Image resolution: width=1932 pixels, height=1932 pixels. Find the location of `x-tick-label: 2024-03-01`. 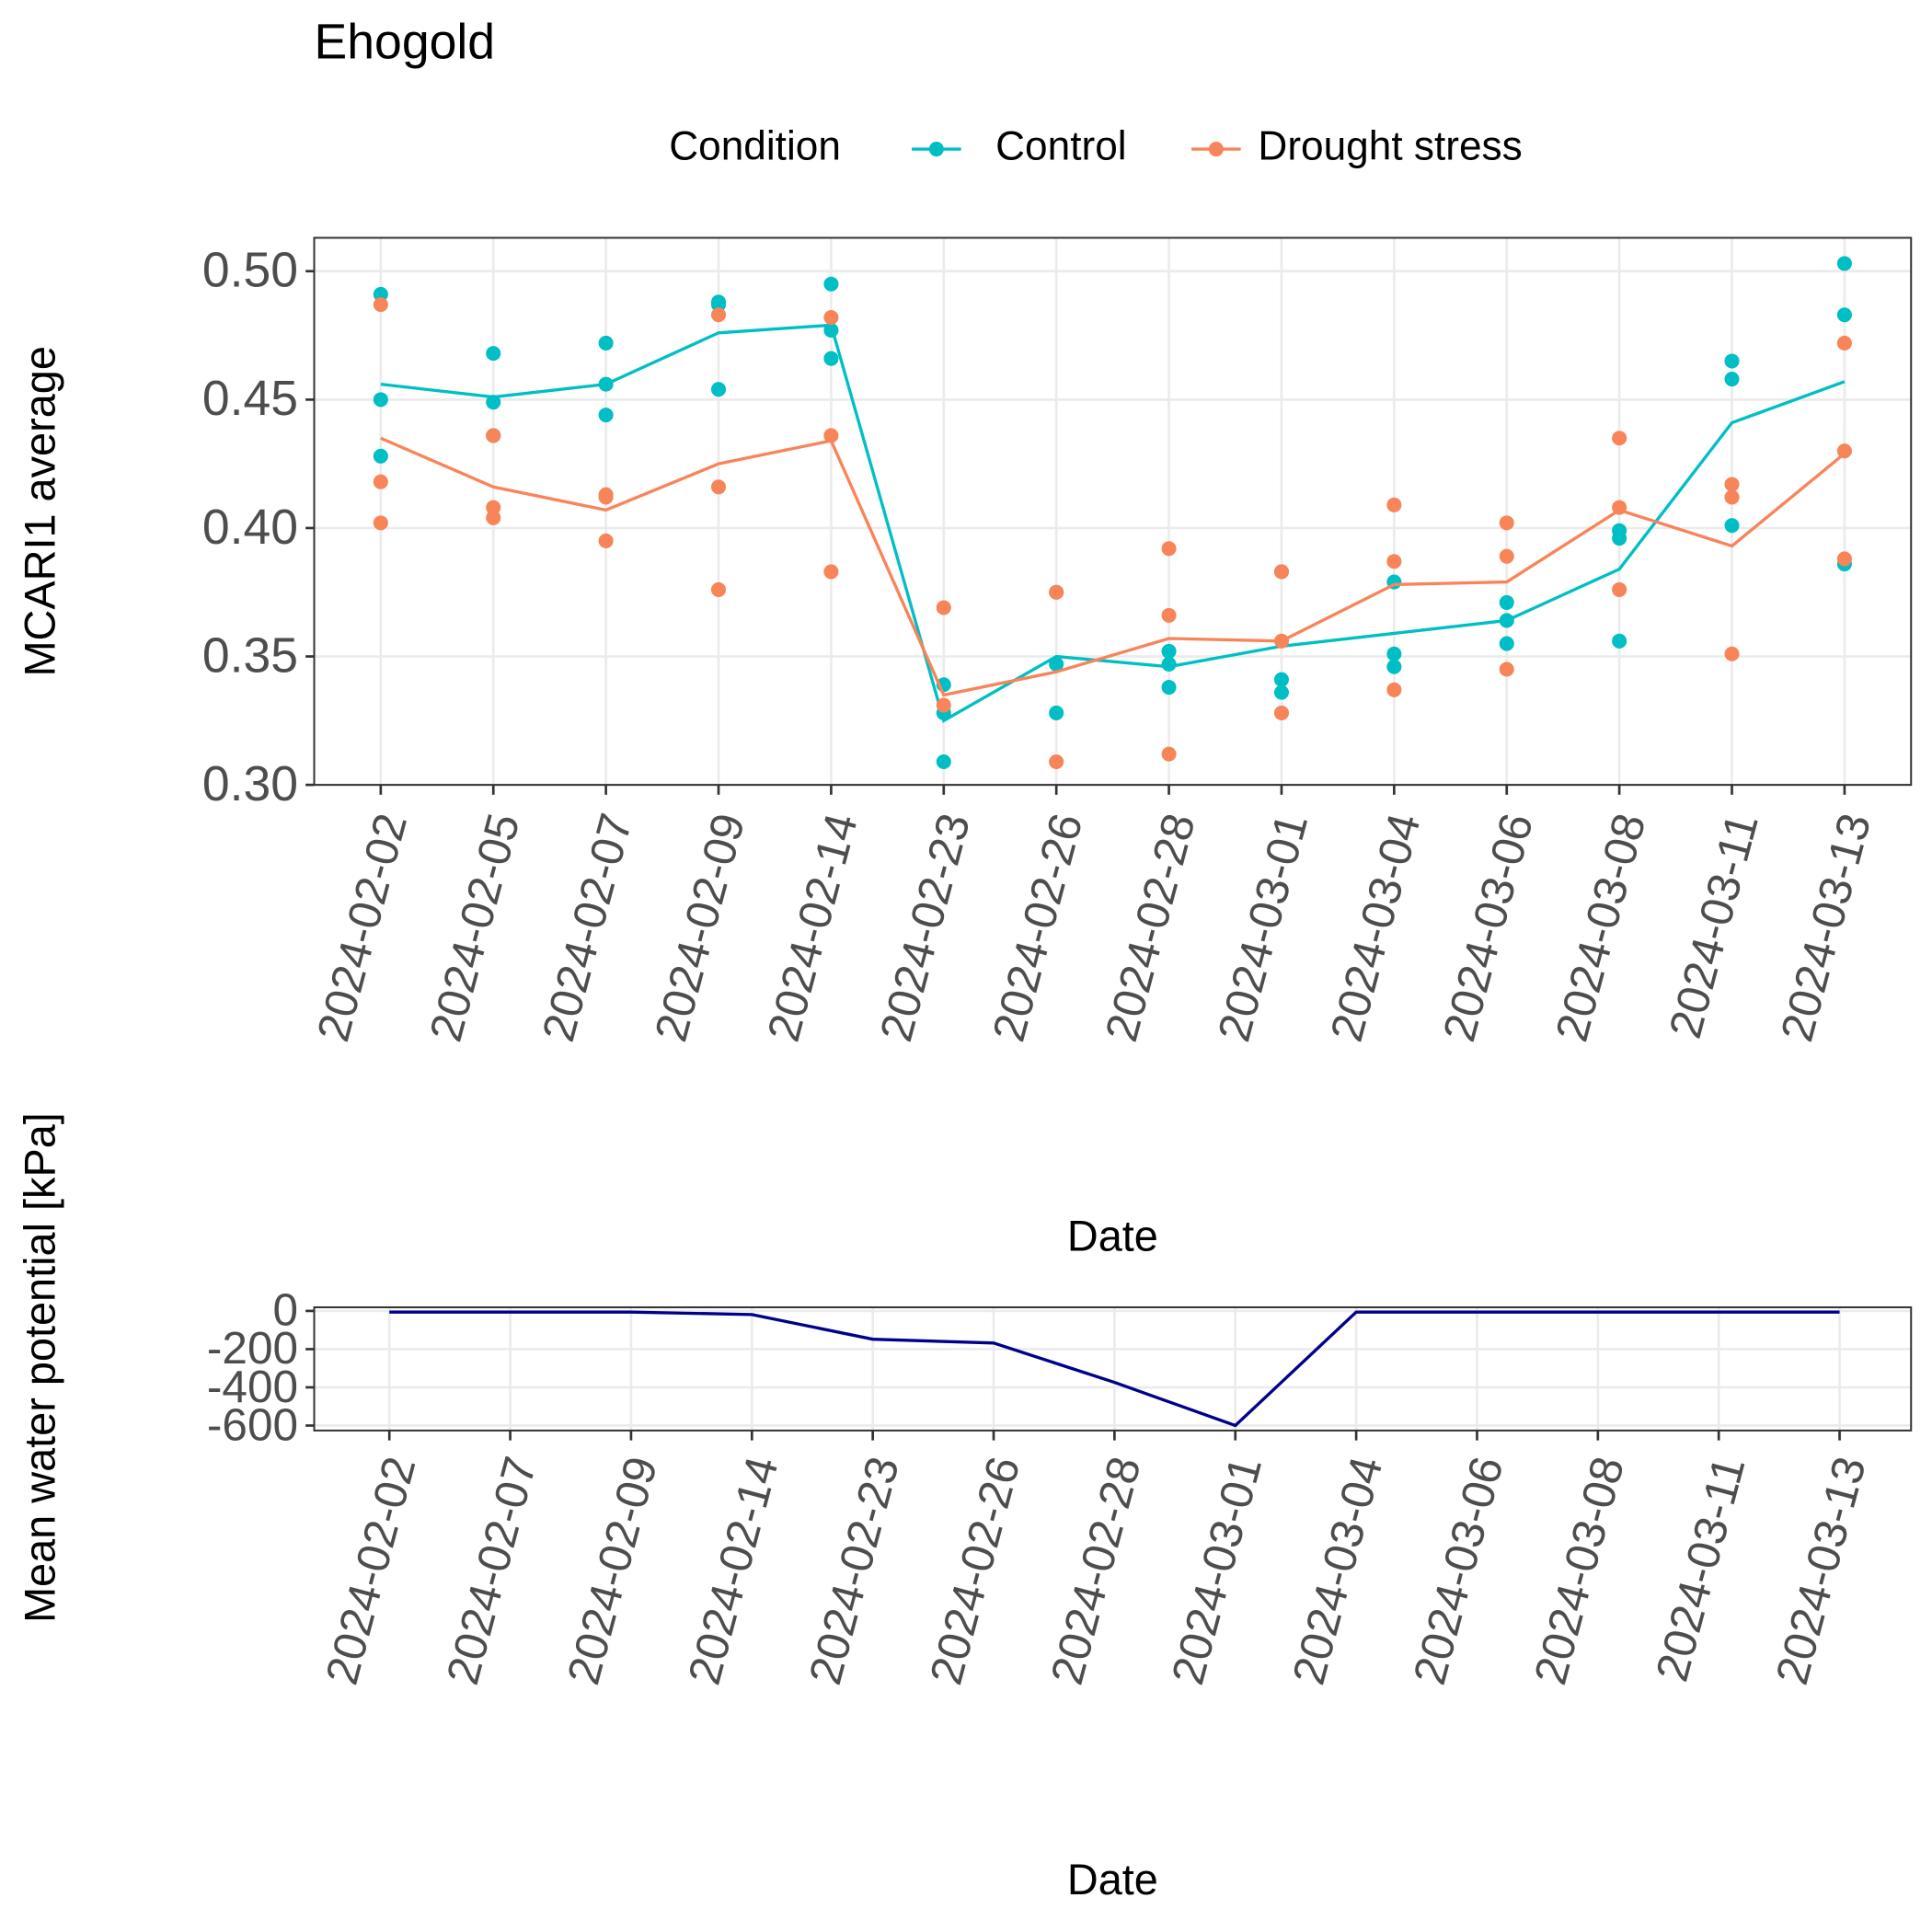

x-tick-label: 2024-03-01 is located at coordinates (1263, 927).